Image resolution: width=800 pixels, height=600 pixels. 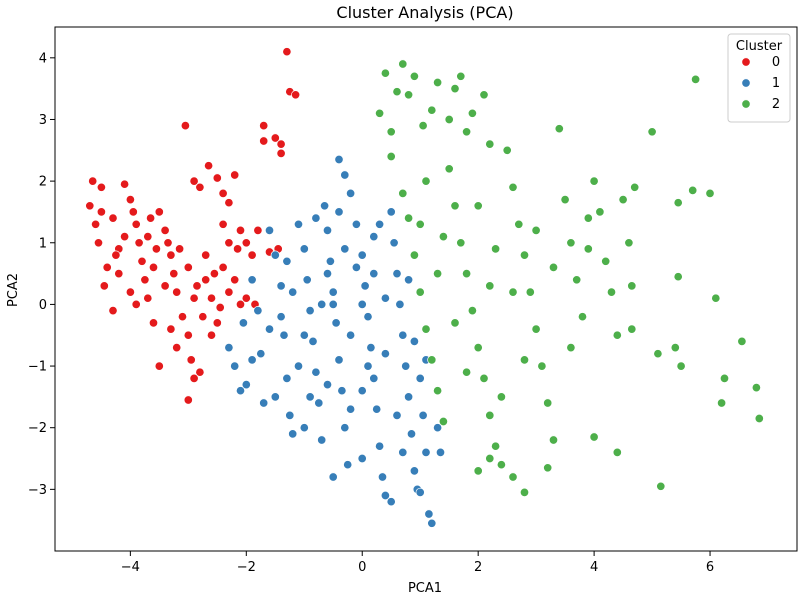 What do you see at coordinates (37, 490) in the screenshot?
I see `y-tick-label: −3` at bounding box center [37, 490].